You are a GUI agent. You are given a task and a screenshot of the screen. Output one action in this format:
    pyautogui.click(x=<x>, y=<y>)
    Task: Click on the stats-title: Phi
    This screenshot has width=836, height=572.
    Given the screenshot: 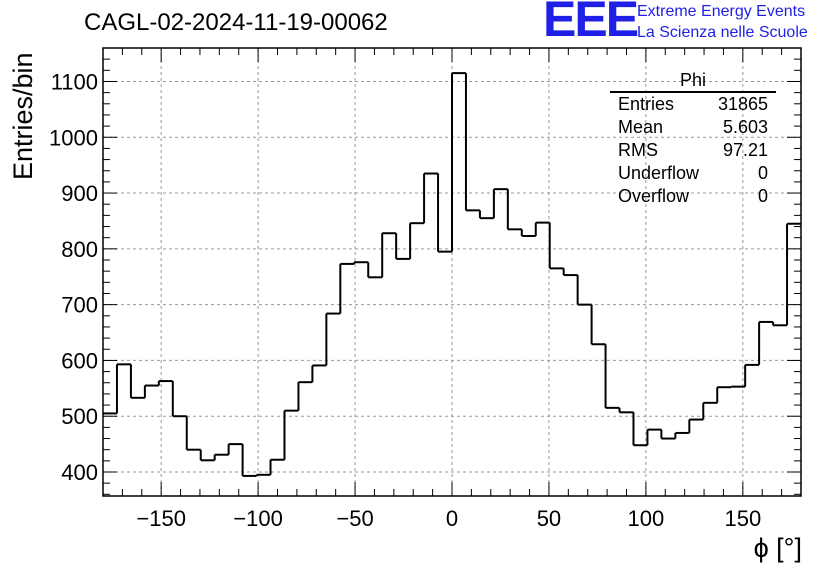 What is the action you would take?
    pyautogui.click(x=693, y=81)
    